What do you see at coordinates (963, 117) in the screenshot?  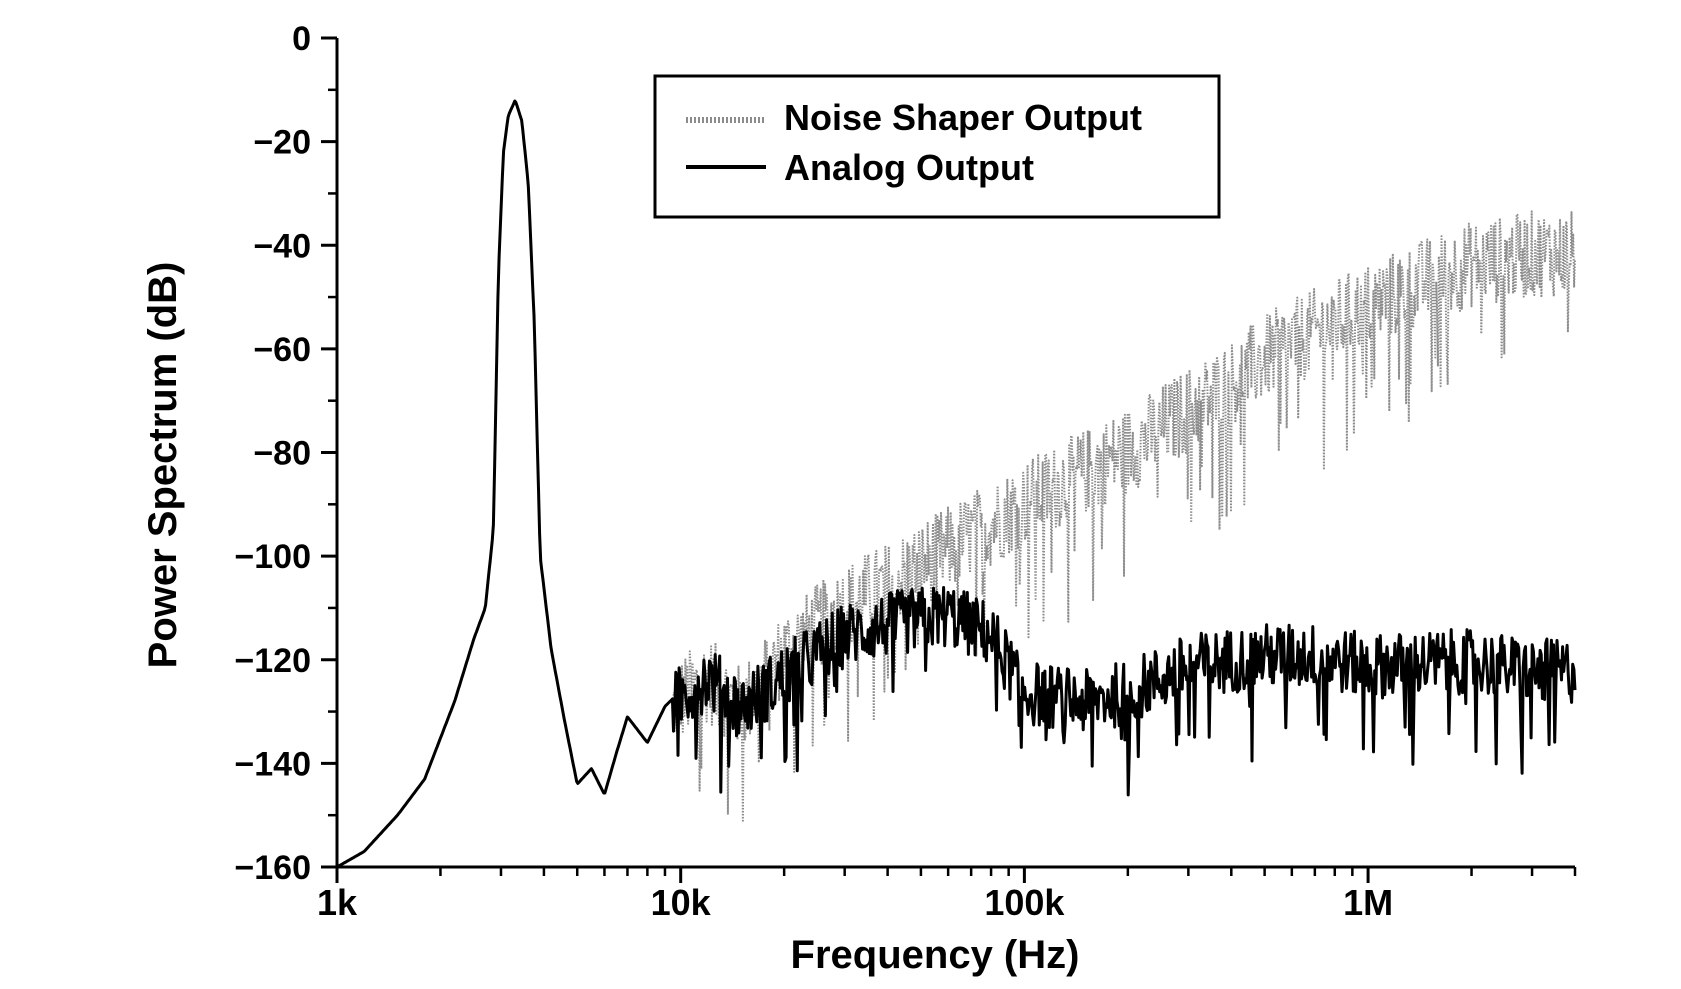 I see `legend-label-noise-shaper-output: Noise Shaper Output` at bounding box center [963, 117].